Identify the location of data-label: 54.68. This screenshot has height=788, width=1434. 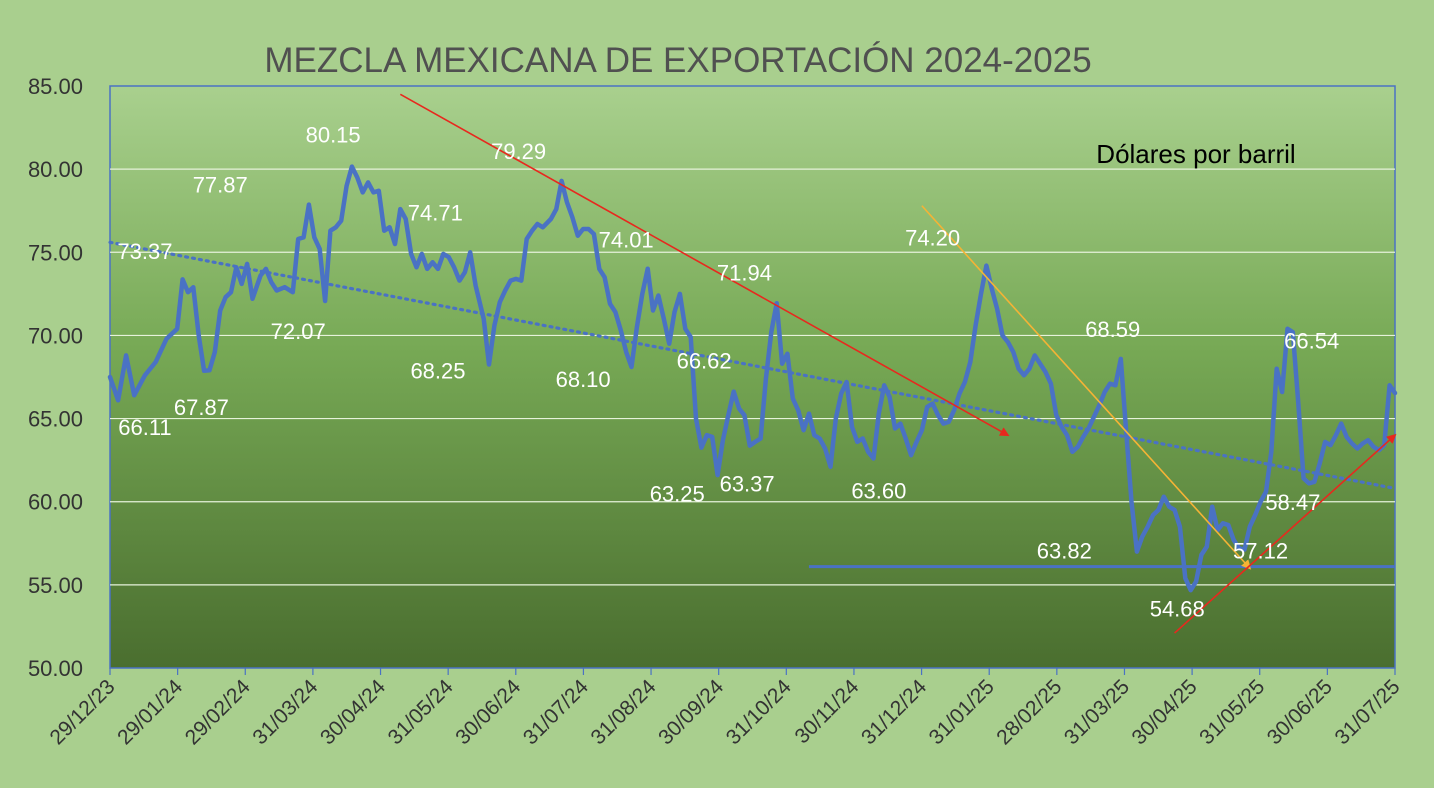
(1177, 608).